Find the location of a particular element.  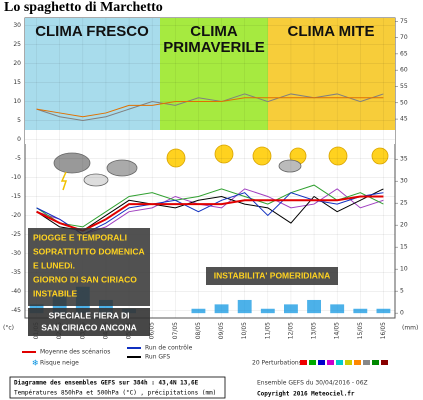

x-tick-label: 10/05 is located at coordinates (244, 330).